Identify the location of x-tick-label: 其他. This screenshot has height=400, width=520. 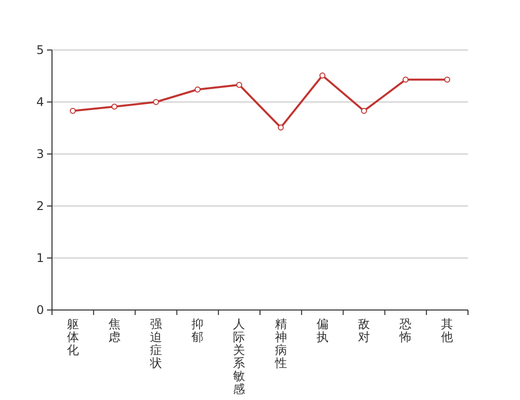
(447, 330).